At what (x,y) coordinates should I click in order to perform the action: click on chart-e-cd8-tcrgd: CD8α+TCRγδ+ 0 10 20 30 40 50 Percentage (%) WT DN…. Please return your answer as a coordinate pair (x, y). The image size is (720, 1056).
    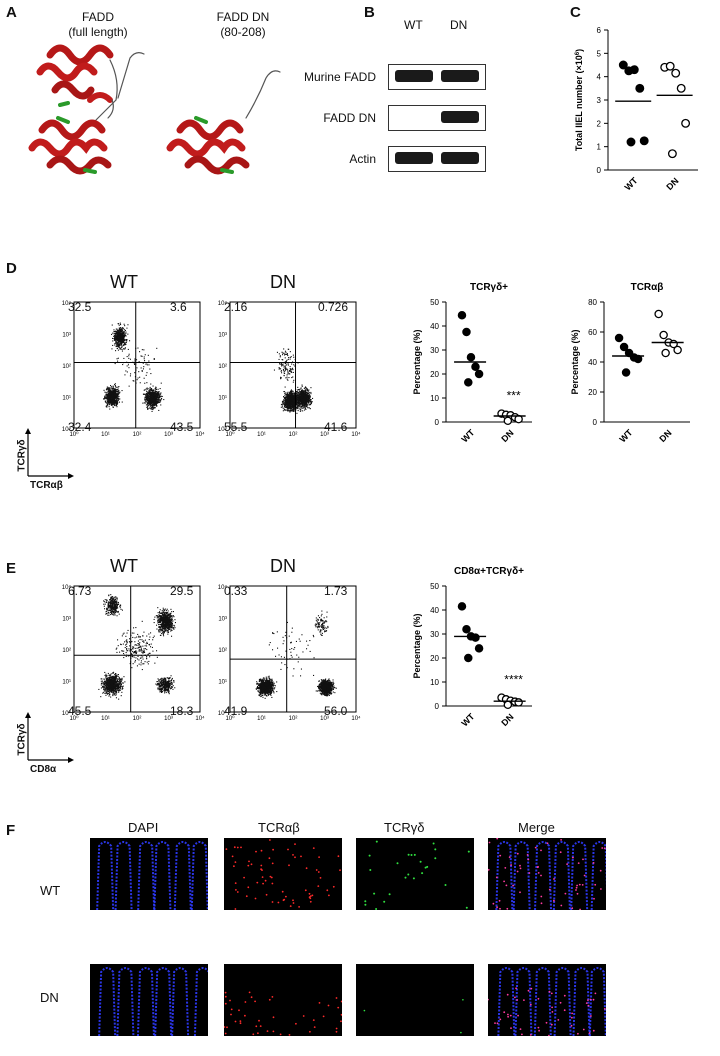
    Looking at the image, I should click on (472, 647).